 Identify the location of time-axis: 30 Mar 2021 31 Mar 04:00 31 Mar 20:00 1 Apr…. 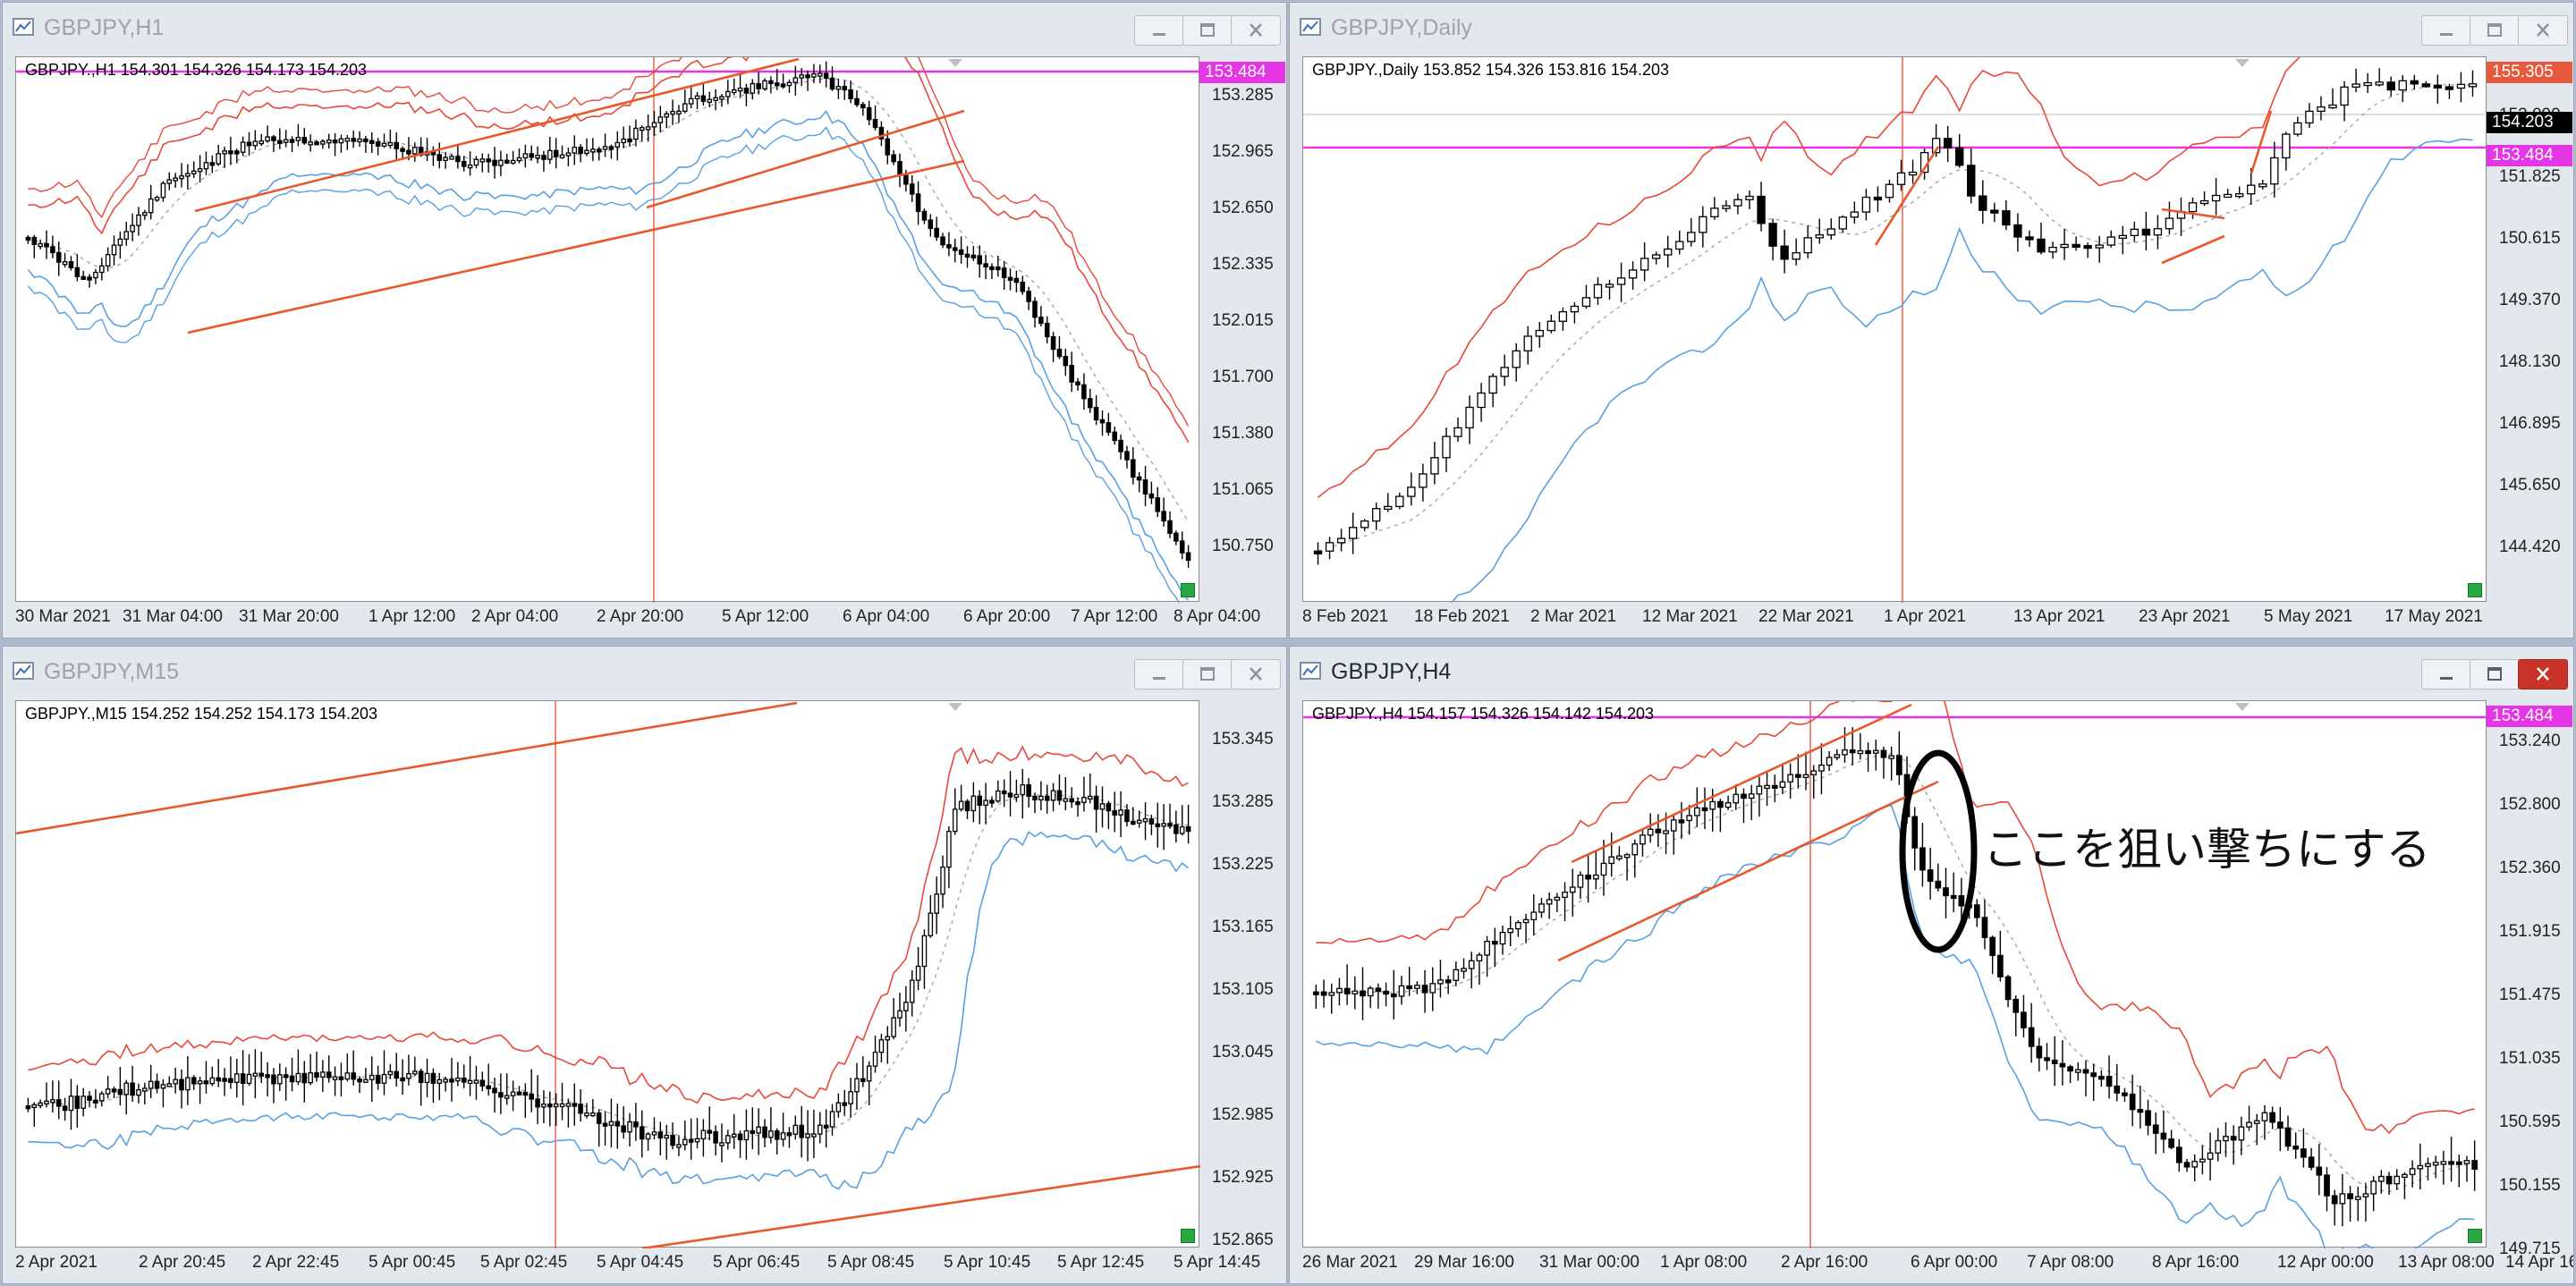
(637, 619).